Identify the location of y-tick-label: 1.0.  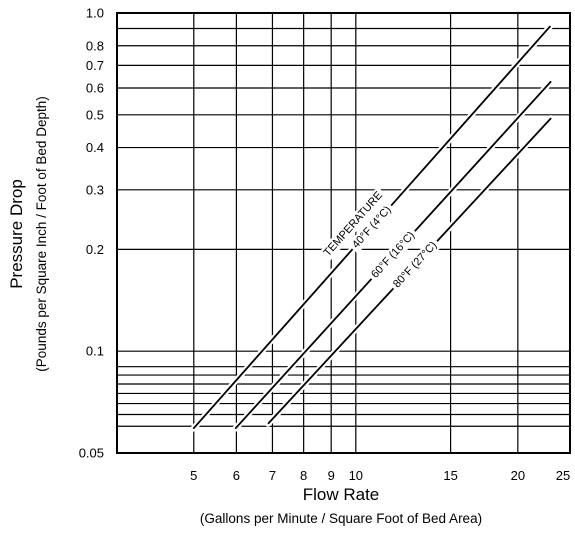
(95, 13).